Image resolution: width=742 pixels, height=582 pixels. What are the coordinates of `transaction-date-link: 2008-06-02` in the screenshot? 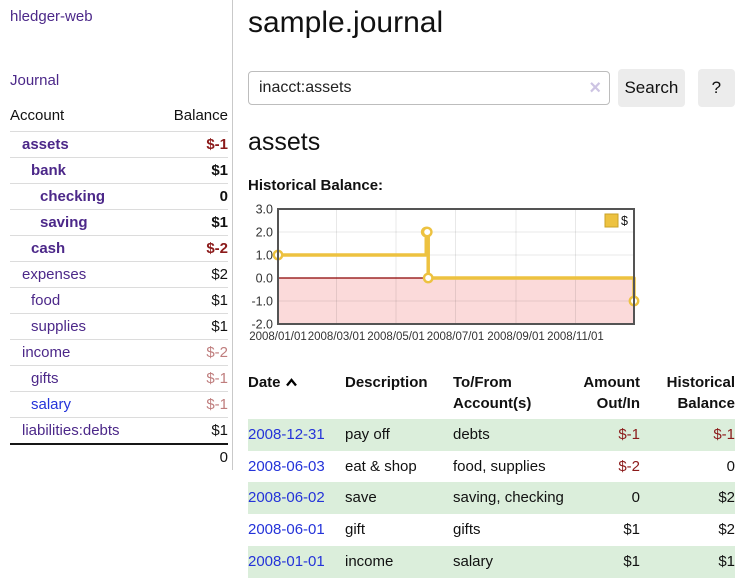 It's located at (286, 498).